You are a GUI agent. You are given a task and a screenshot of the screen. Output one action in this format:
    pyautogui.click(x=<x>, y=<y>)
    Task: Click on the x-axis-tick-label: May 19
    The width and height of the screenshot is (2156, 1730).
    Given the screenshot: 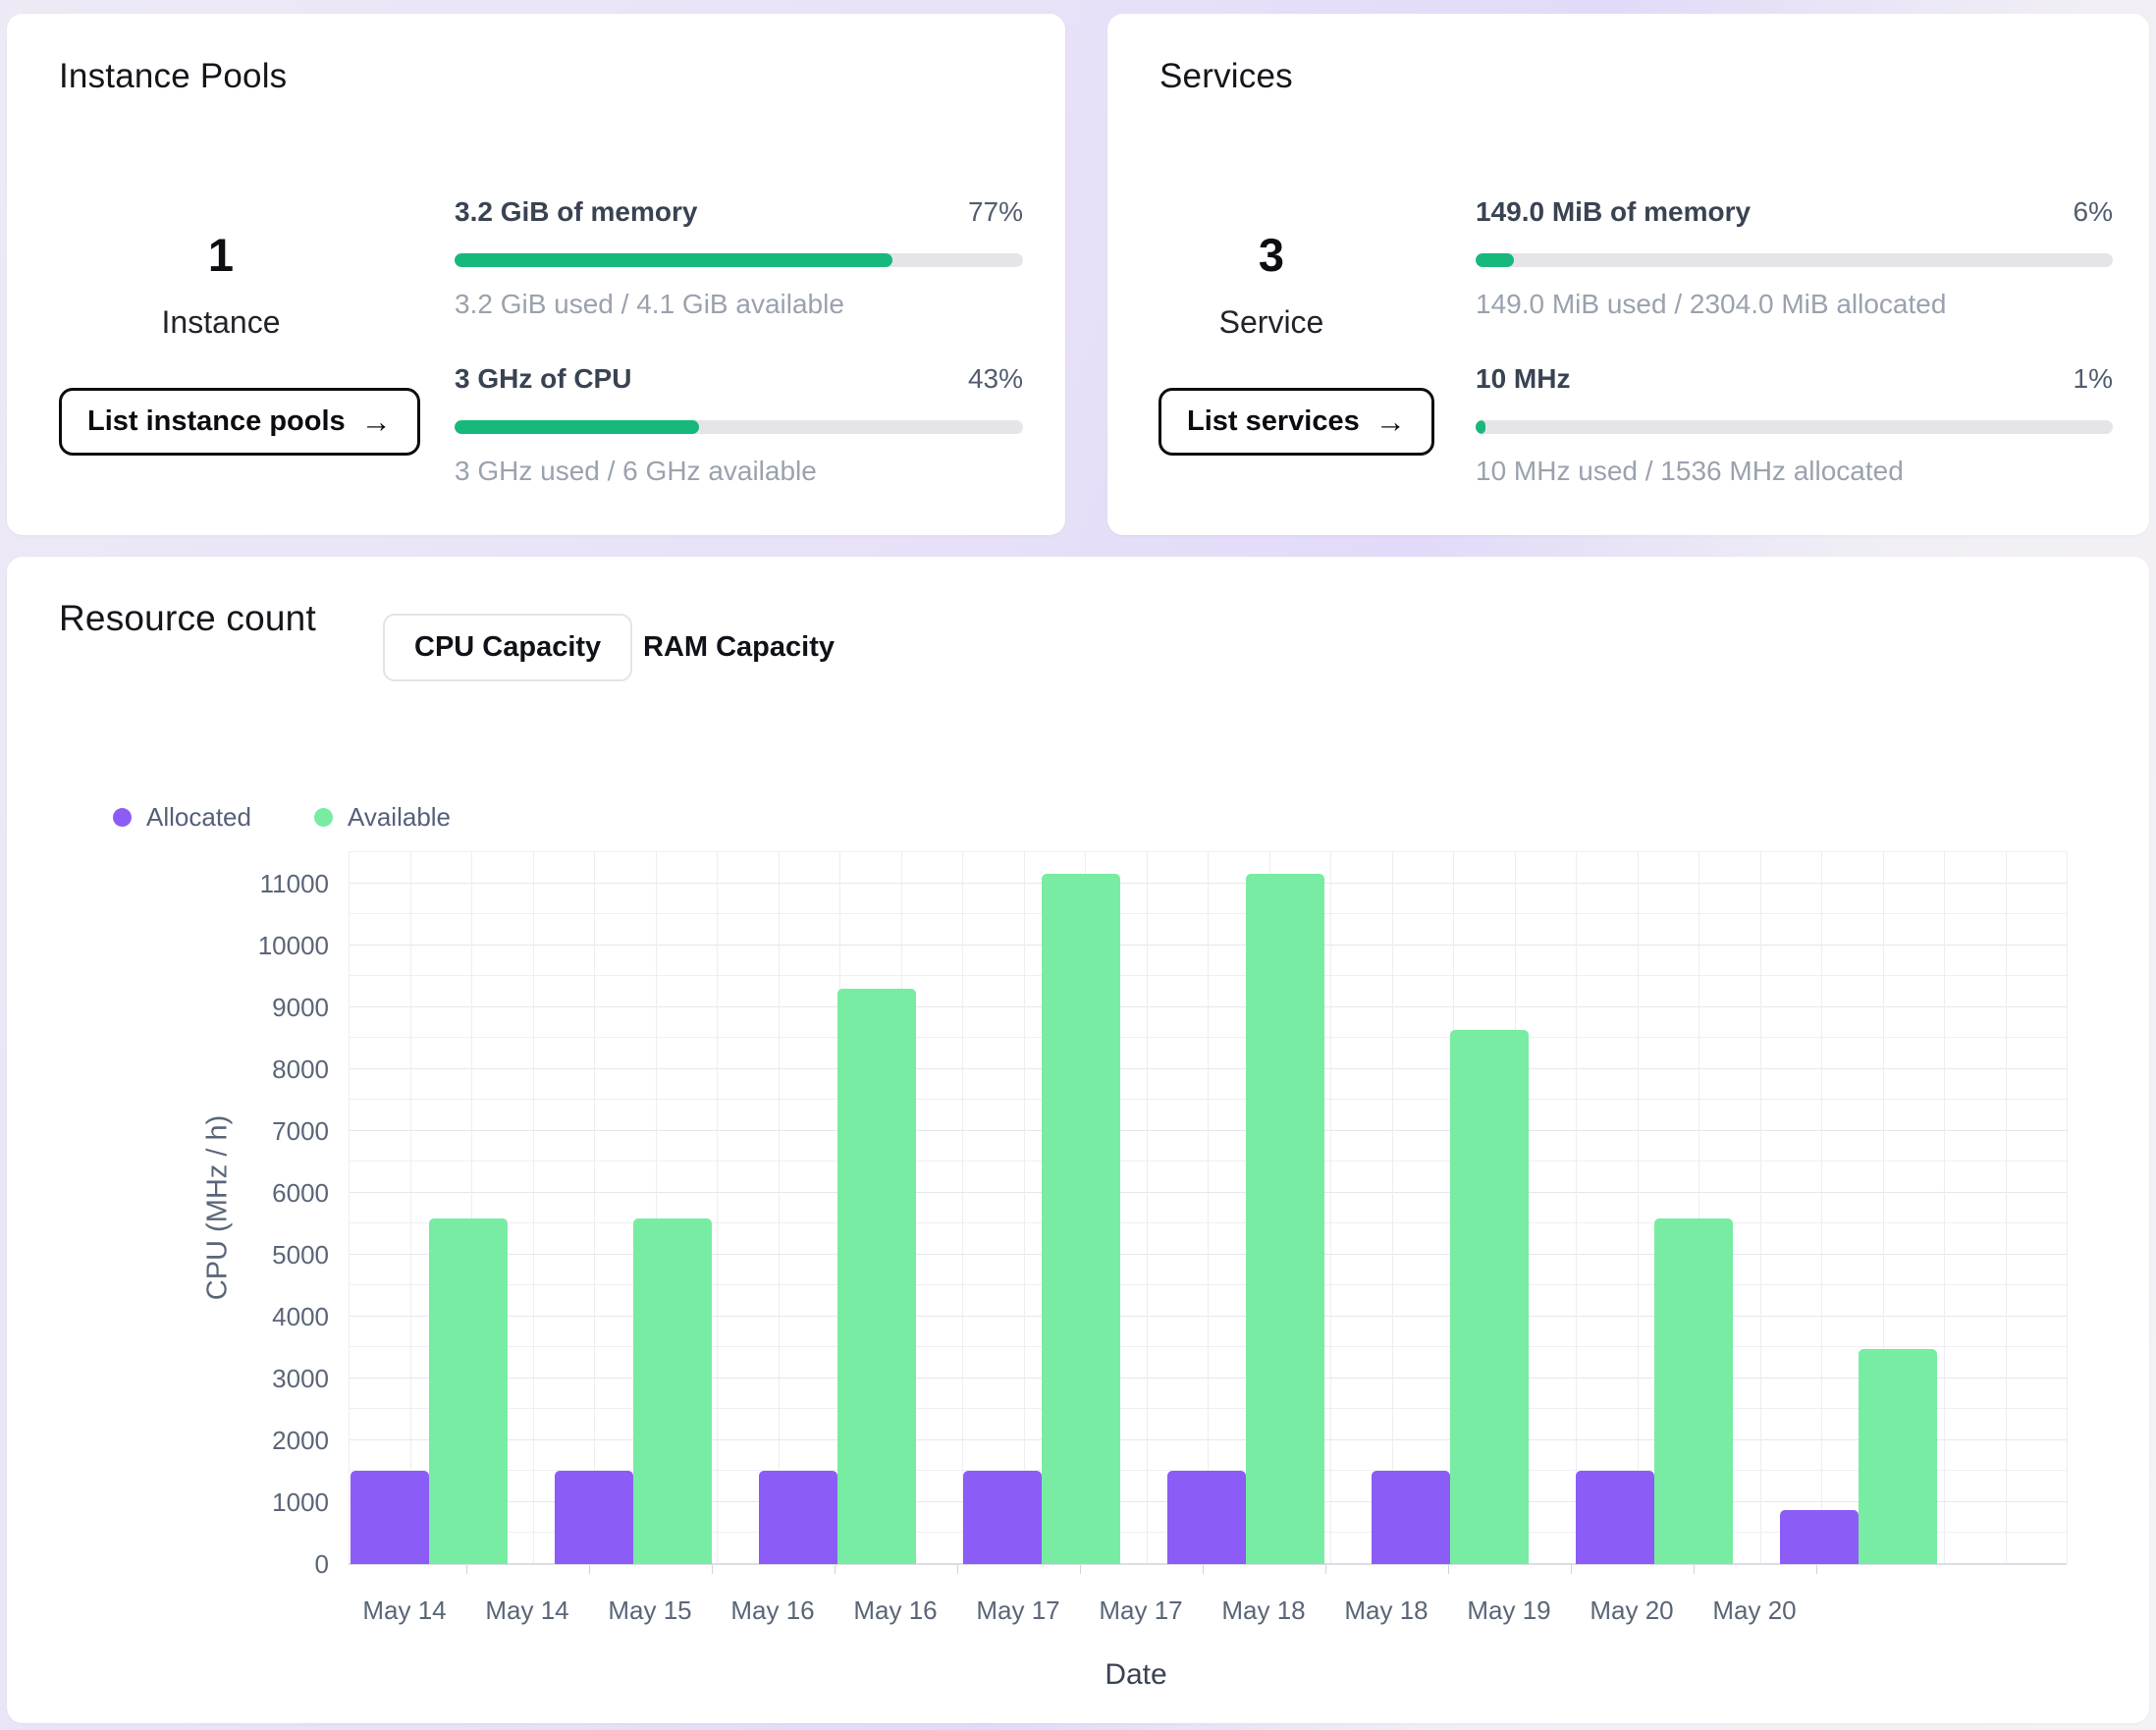 What is the action you would take?
    pyautogui.click(x=1509, y=1610)
    